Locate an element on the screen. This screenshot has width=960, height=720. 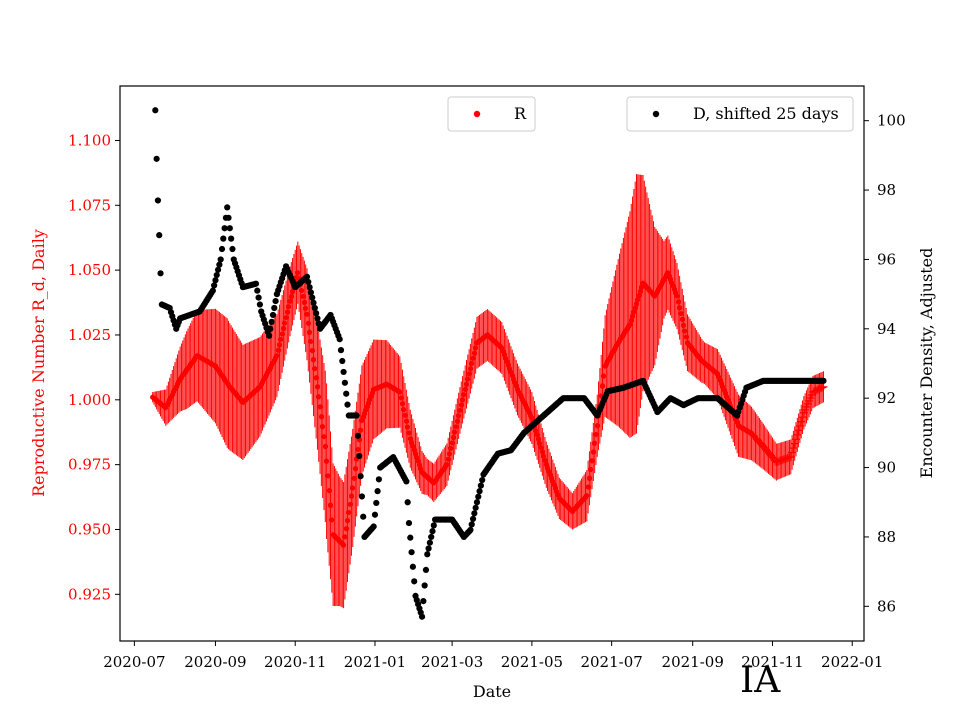
y-left-tick-label: 1.075 is located at coordinates (89, 205).